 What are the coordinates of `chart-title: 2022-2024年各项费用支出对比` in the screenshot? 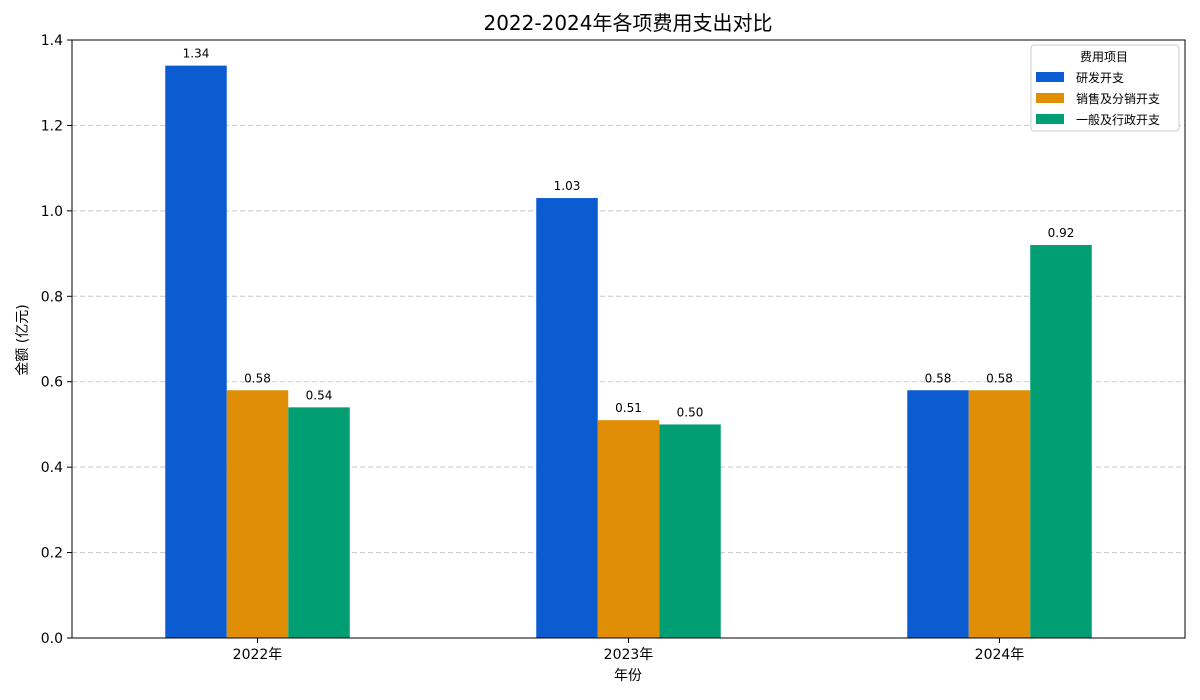 It's located at (627, 23).